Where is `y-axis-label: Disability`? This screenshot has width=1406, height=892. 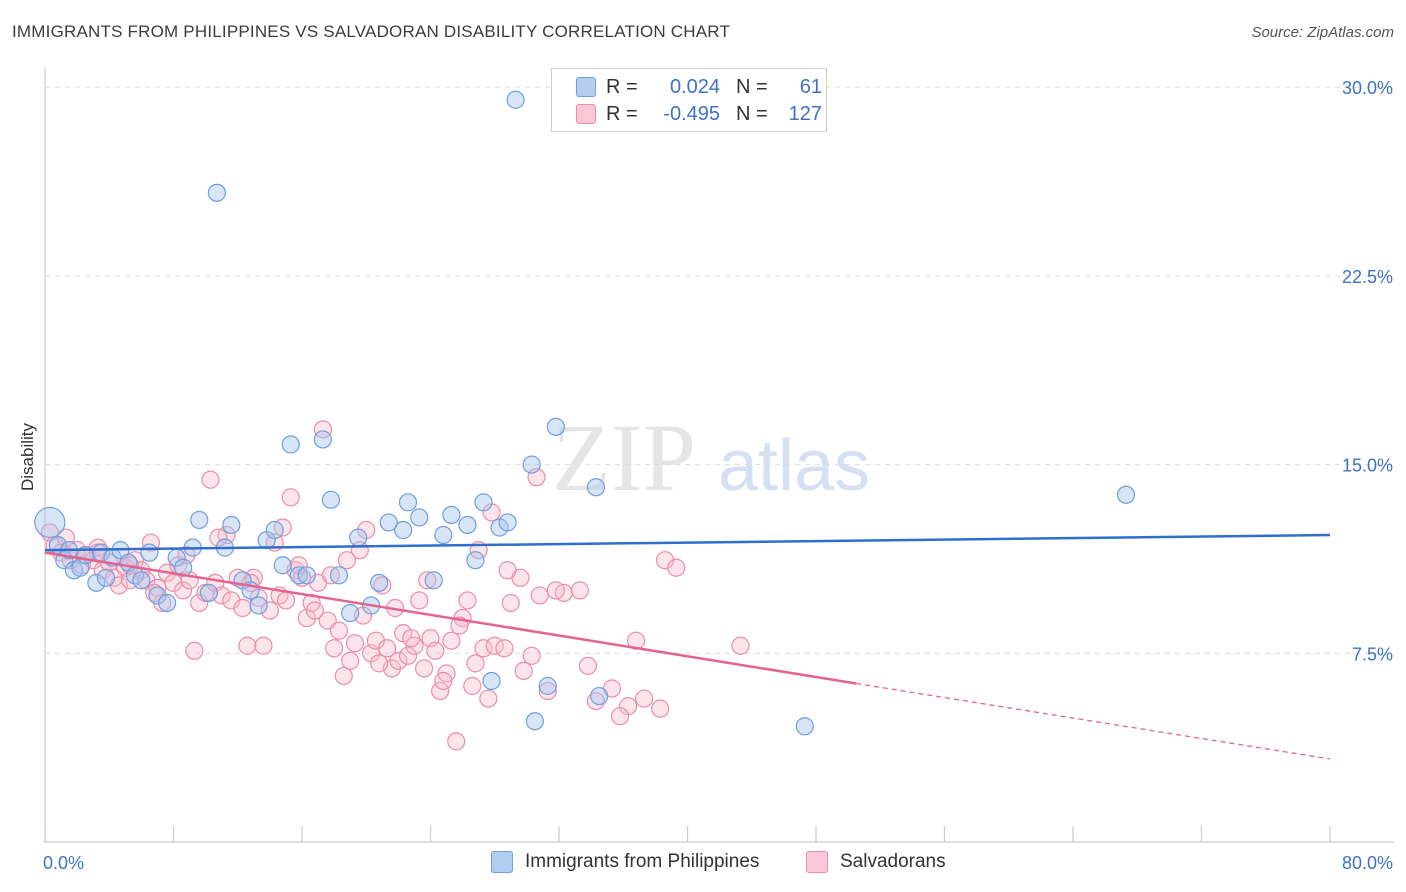
y-axis-label: Disability is located at coordinates (27, 456).